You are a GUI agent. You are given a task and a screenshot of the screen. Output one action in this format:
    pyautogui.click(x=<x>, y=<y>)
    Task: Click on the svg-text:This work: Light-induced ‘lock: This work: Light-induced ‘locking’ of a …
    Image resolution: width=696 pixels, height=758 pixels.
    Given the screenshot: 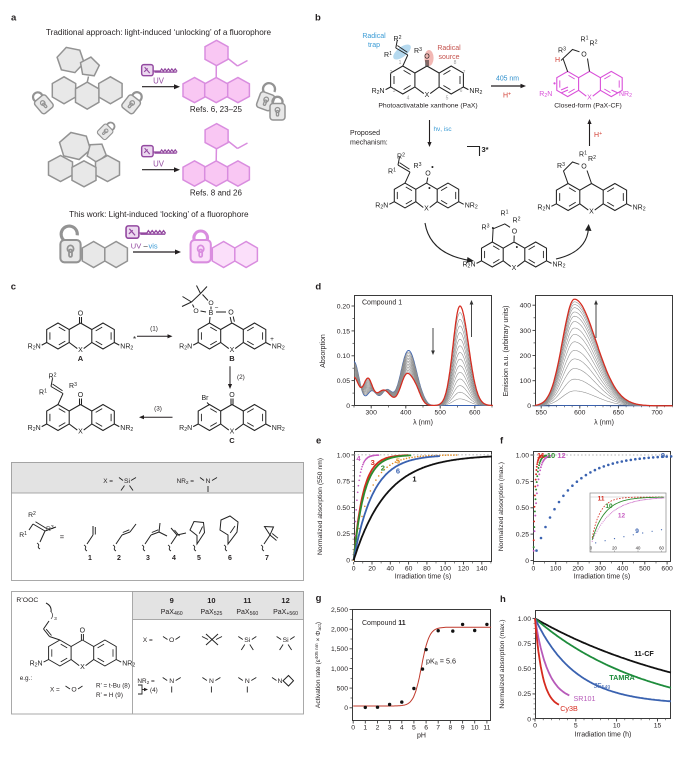 What is the action you would take?
    pyautogui.click(x=159, y=214)
    